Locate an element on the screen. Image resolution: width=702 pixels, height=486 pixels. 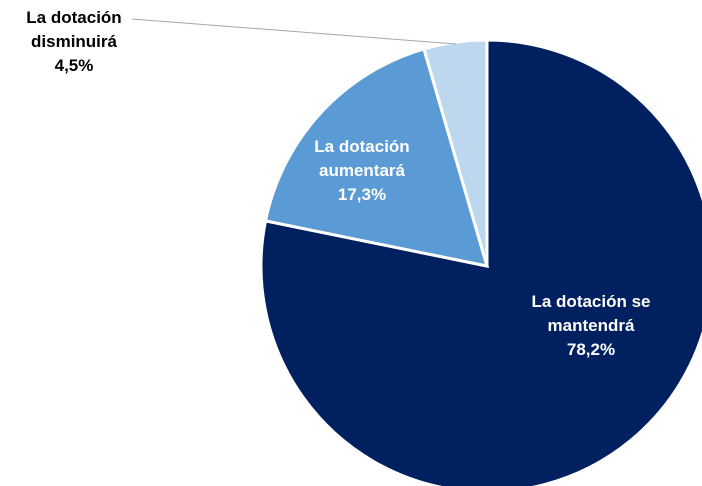
data-label-value: 17,3% is located at coordinates (362, 194).